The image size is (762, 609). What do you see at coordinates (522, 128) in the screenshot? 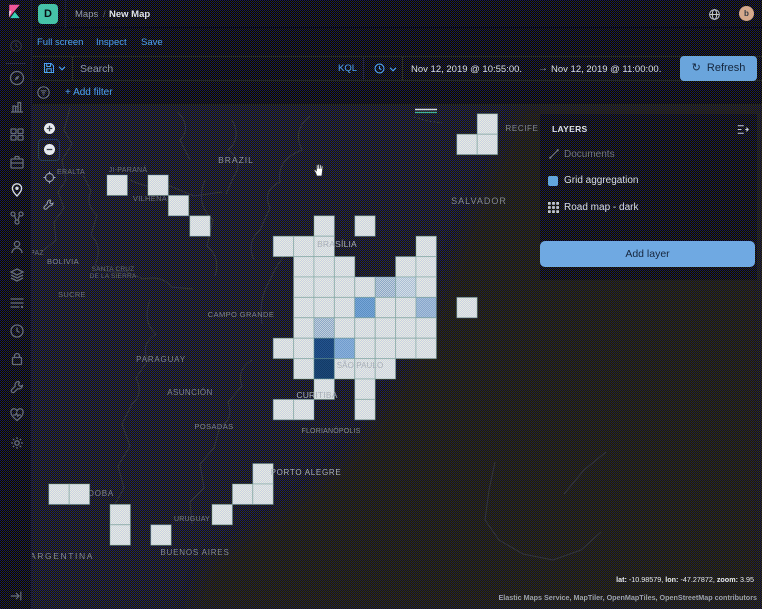
I see `svg-text: RECIFE` at bounding box center [522, 128].